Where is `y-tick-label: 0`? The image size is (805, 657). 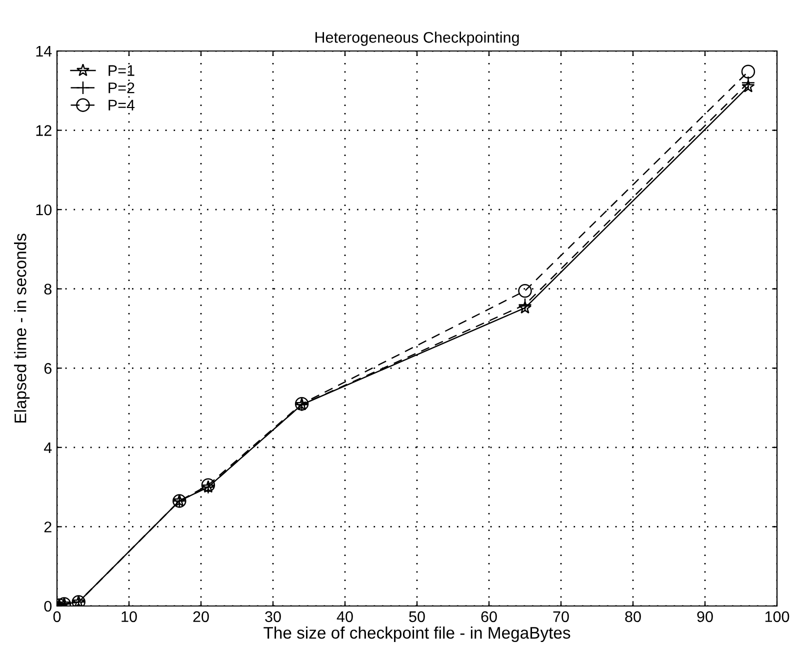 y-tick-label: 0 is located at coordinates (48, 606).